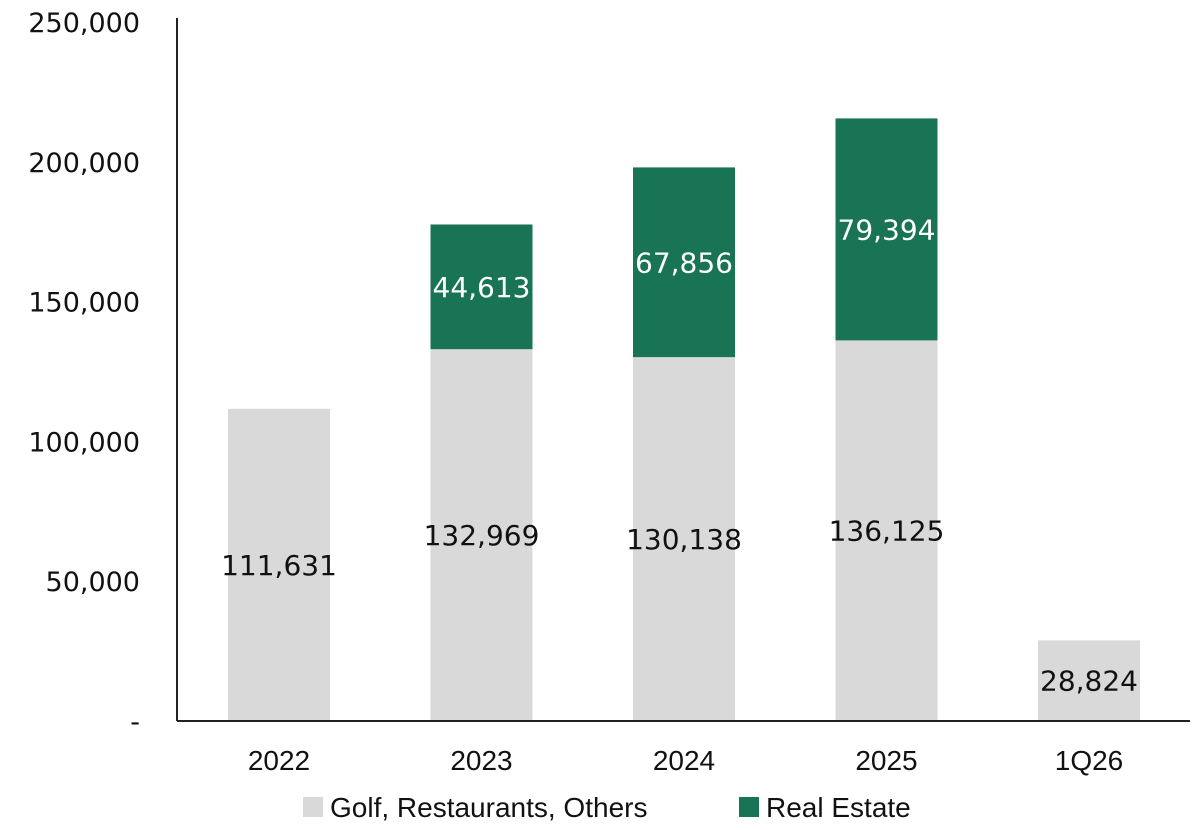 The width and height of the screenshot is (1192, 830). Describe the element at coordinates (84, 373) in the screenshot. I see `y-axis-ticks: - 50,000 100,000 150,000 200,000 250,000` at that location.